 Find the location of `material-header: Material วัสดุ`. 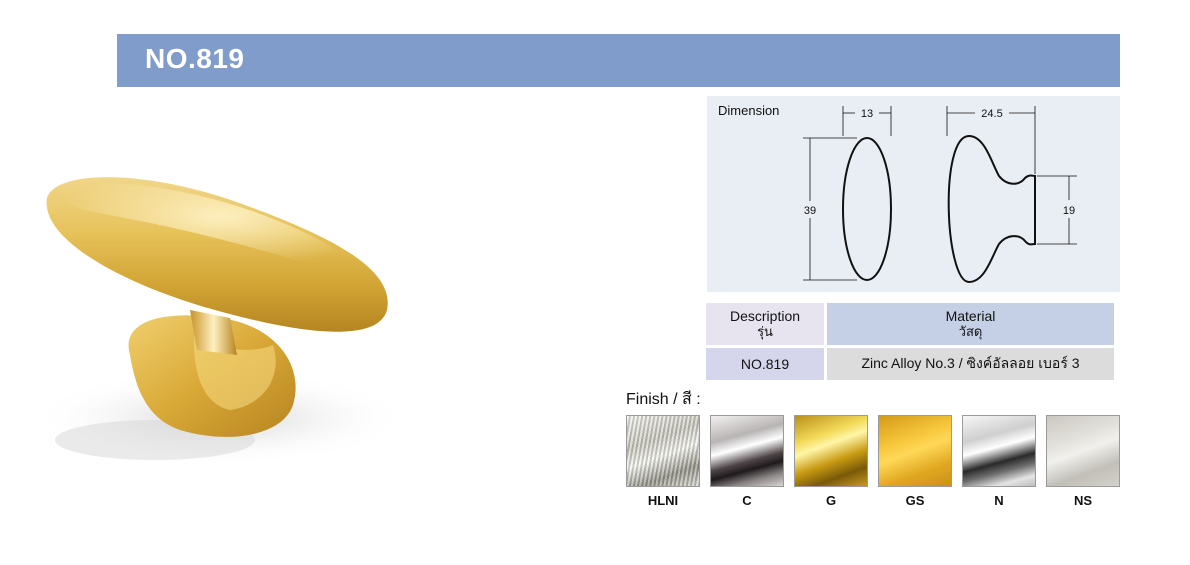

material-header: Material วัสดุ is located at coordinates (970, 324).